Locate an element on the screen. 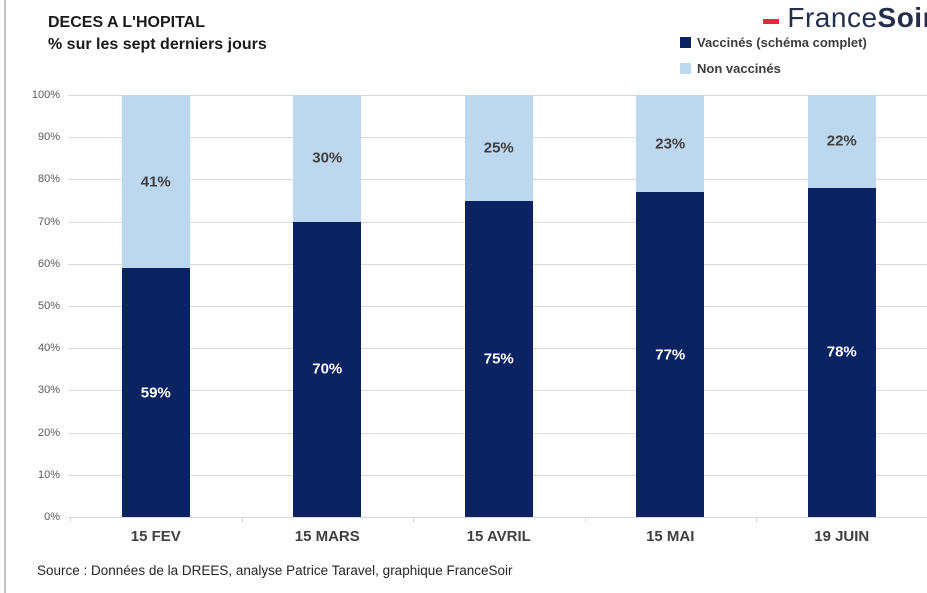  bar-value-label-non-vaccines: 23% is located at coordinates (670, 144).